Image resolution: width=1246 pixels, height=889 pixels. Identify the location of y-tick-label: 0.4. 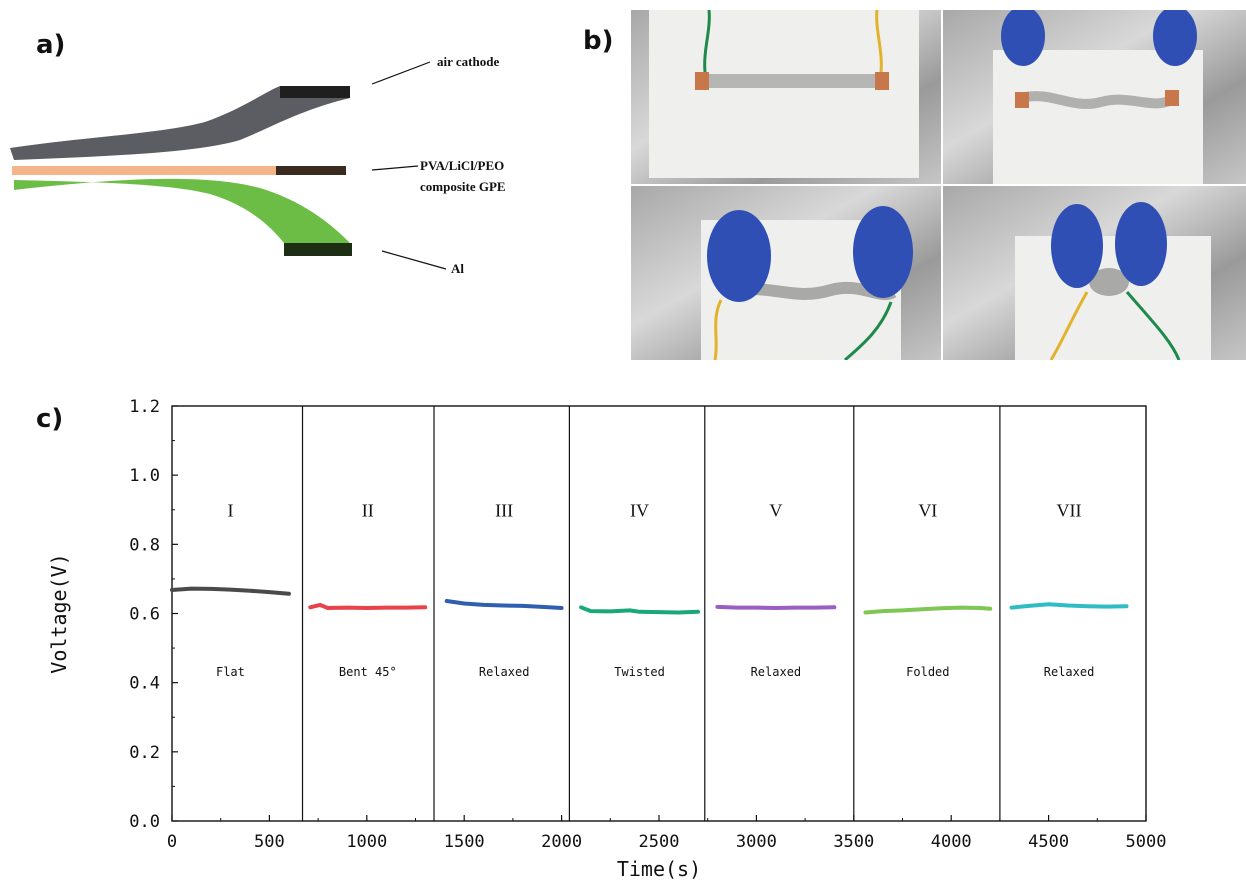
(144, 684).